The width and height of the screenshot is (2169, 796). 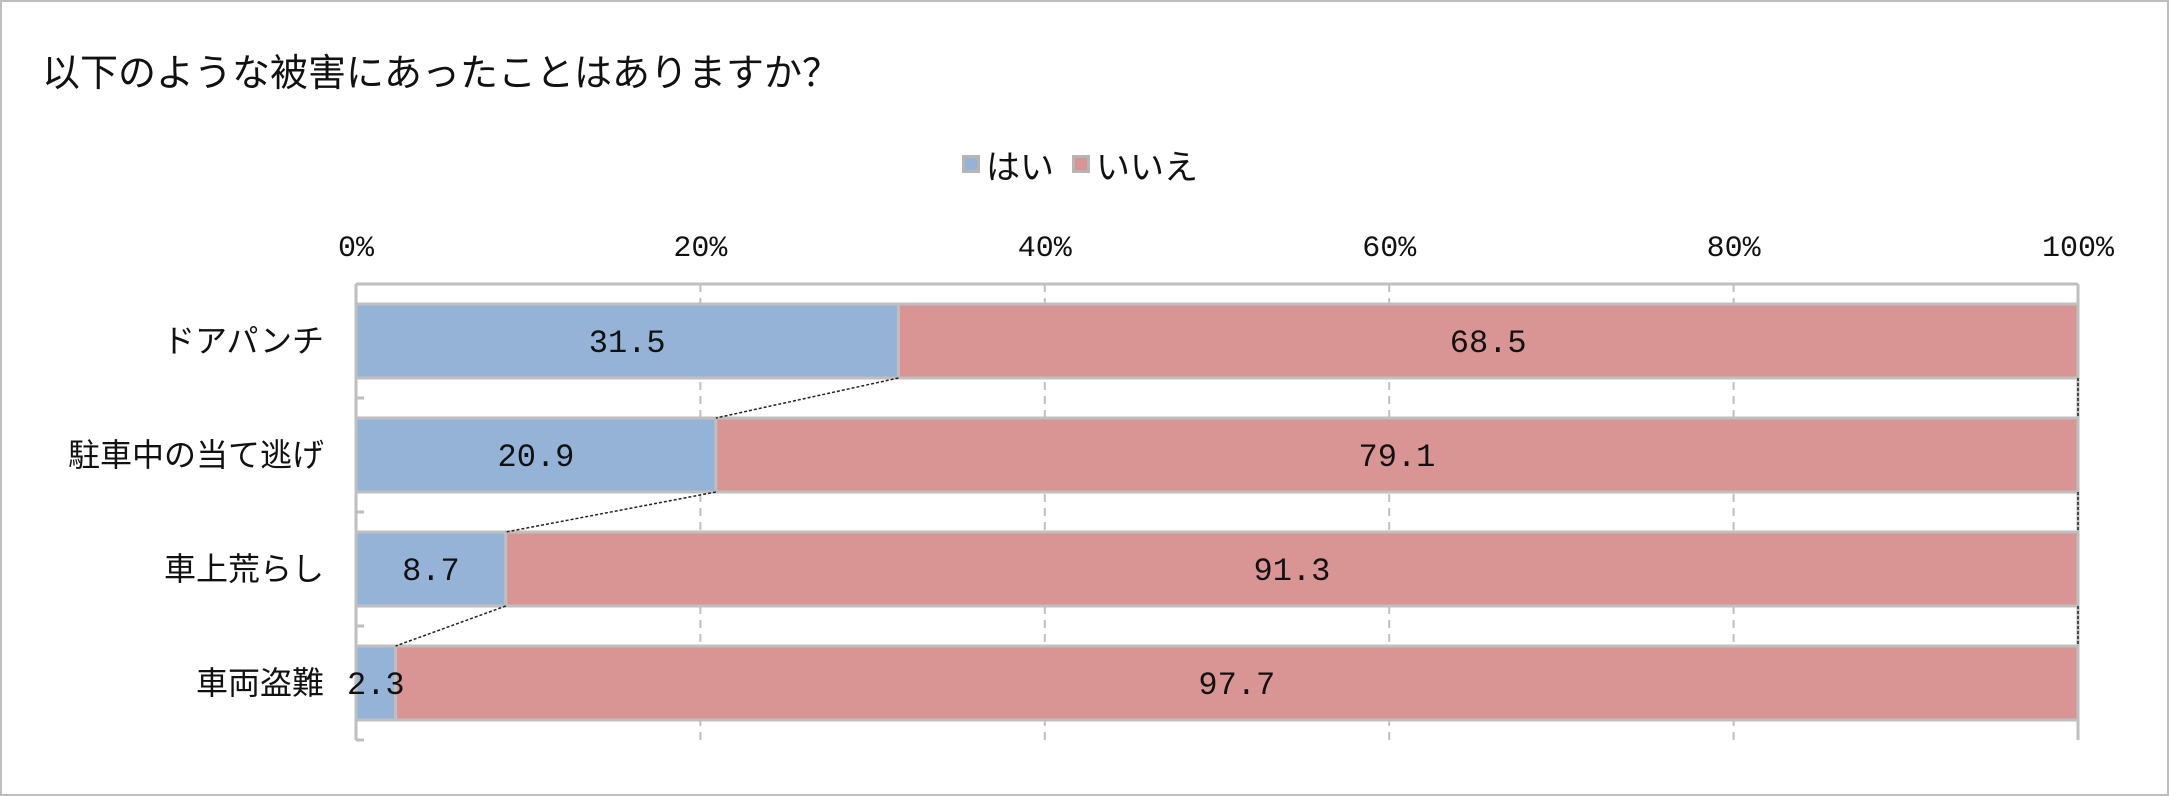 What do you see at coordinates (1236, 685) in the screenshot?
I see `data-label-no: 97.7` at bounding box center [1236, 685].